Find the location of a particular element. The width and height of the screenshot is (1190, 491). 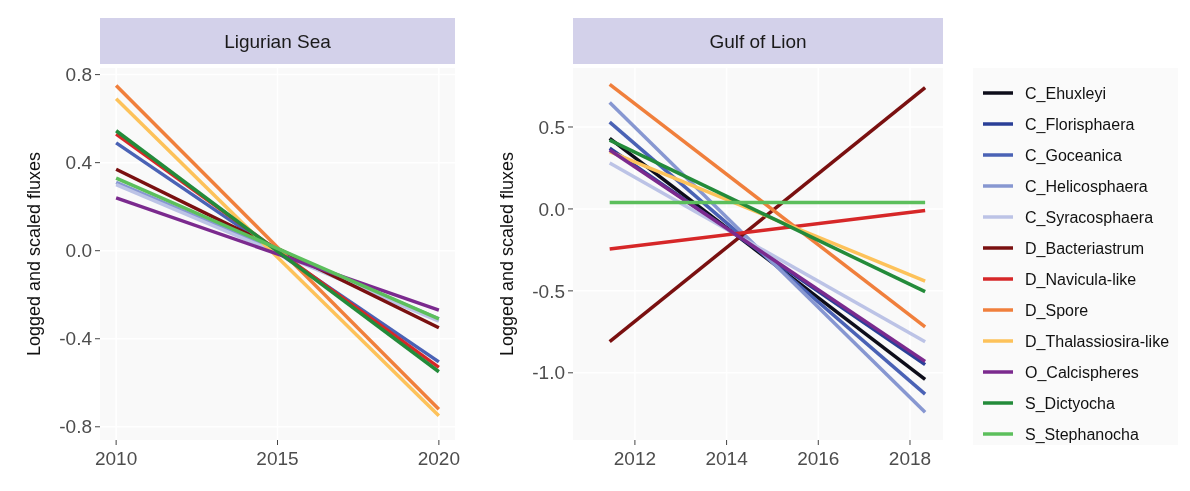

y-tick-label: 0.8 is located at coordinates (78, 75).